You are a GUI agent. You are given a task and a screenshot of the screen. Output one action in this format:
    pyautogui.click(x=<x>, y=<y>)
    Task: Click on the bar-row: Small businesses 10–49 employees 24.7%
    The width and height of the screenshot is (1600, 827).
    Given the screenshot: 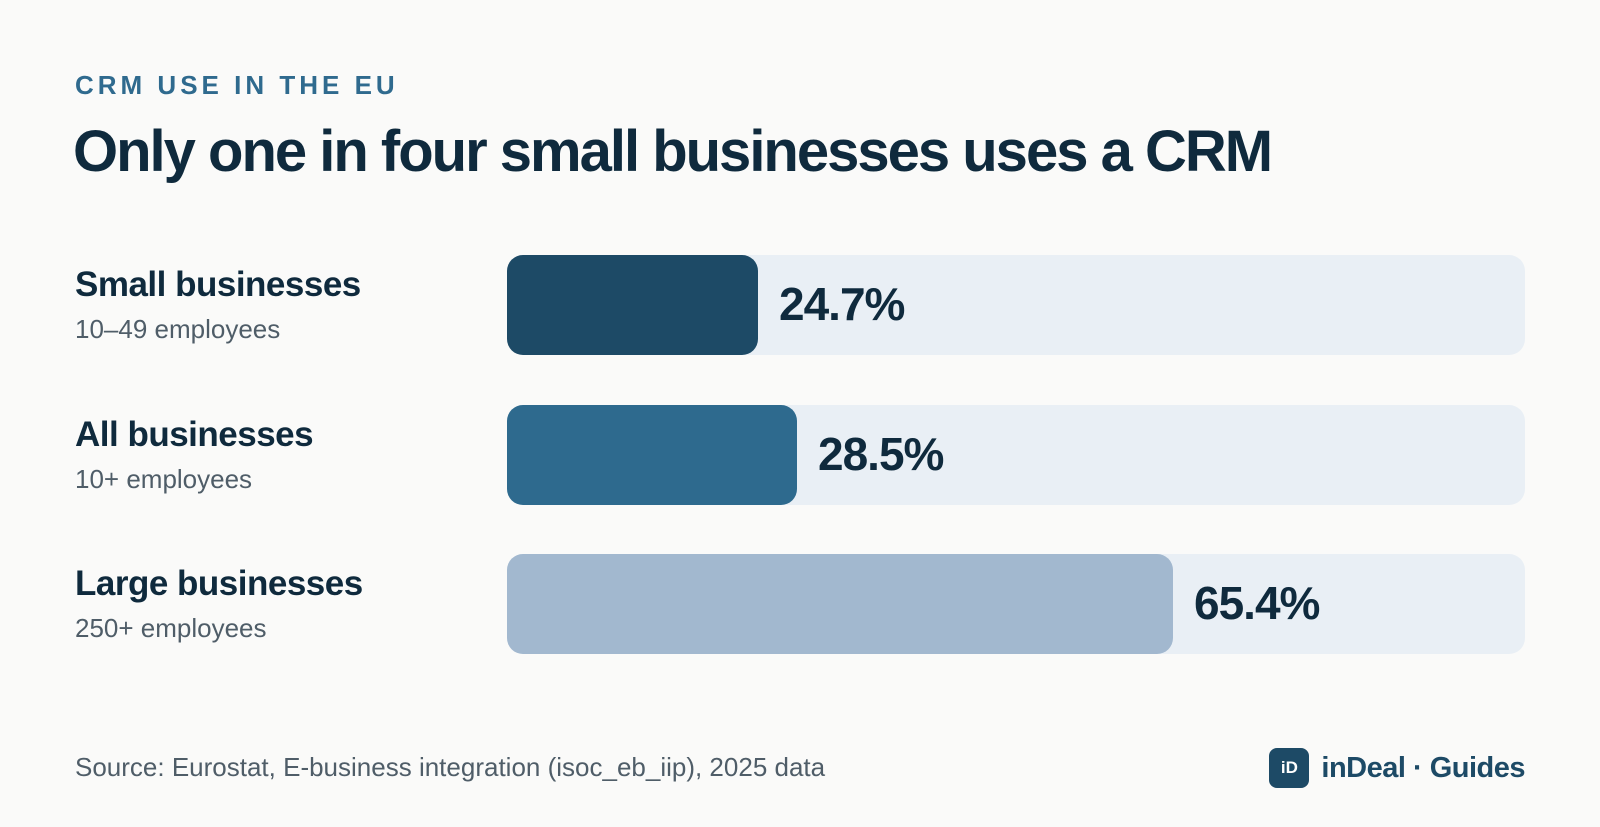 What is the action you would take?
    pyautogui.click(x=800, y=305)
    